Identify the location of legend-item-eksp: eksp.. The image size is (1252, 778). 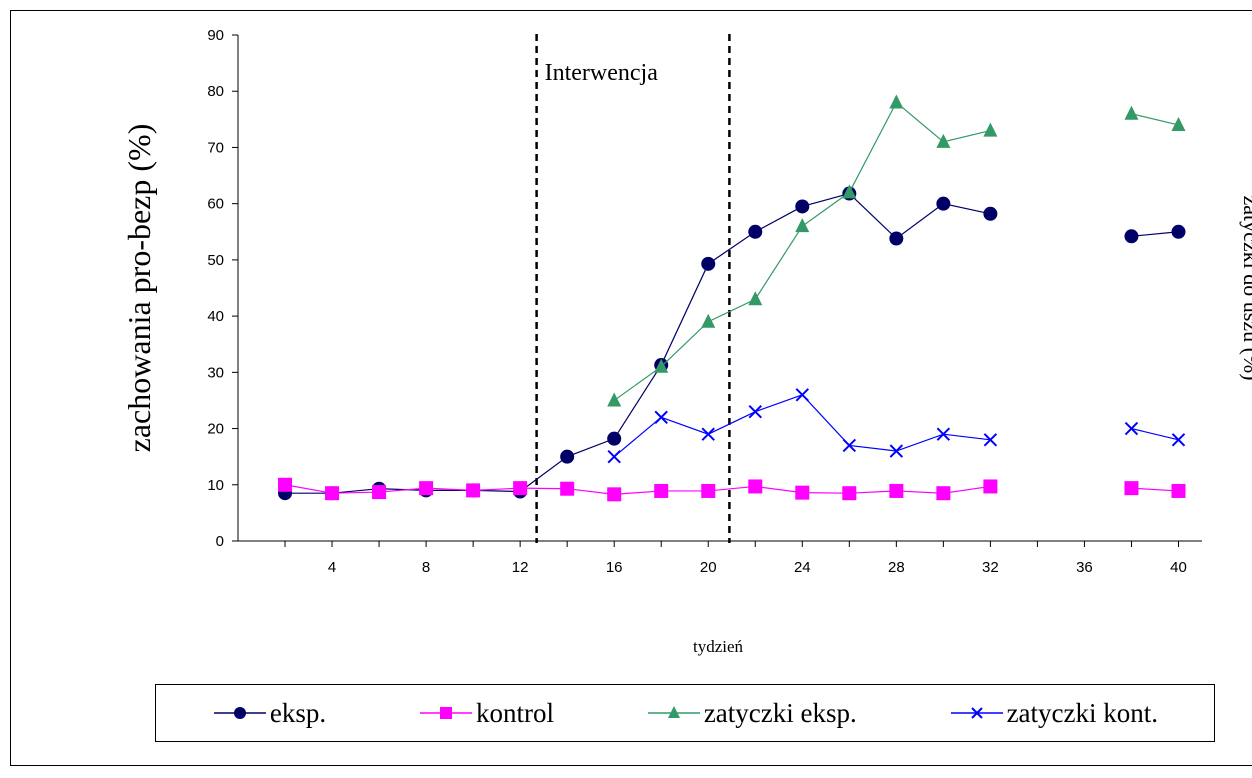
(269, 713).